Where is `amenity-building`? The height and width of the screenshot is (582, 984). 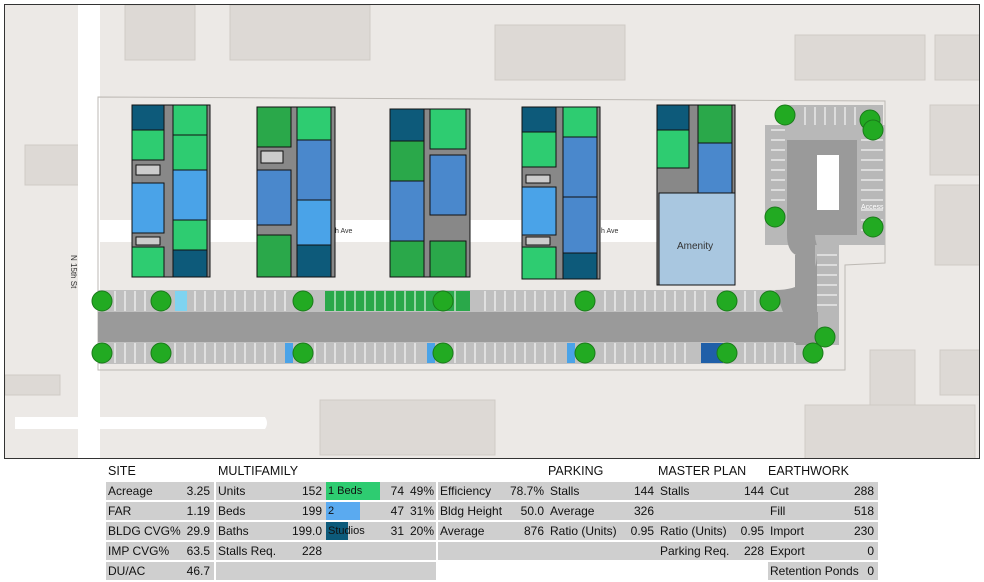 amenity-building is located at coordinates (697, 239).